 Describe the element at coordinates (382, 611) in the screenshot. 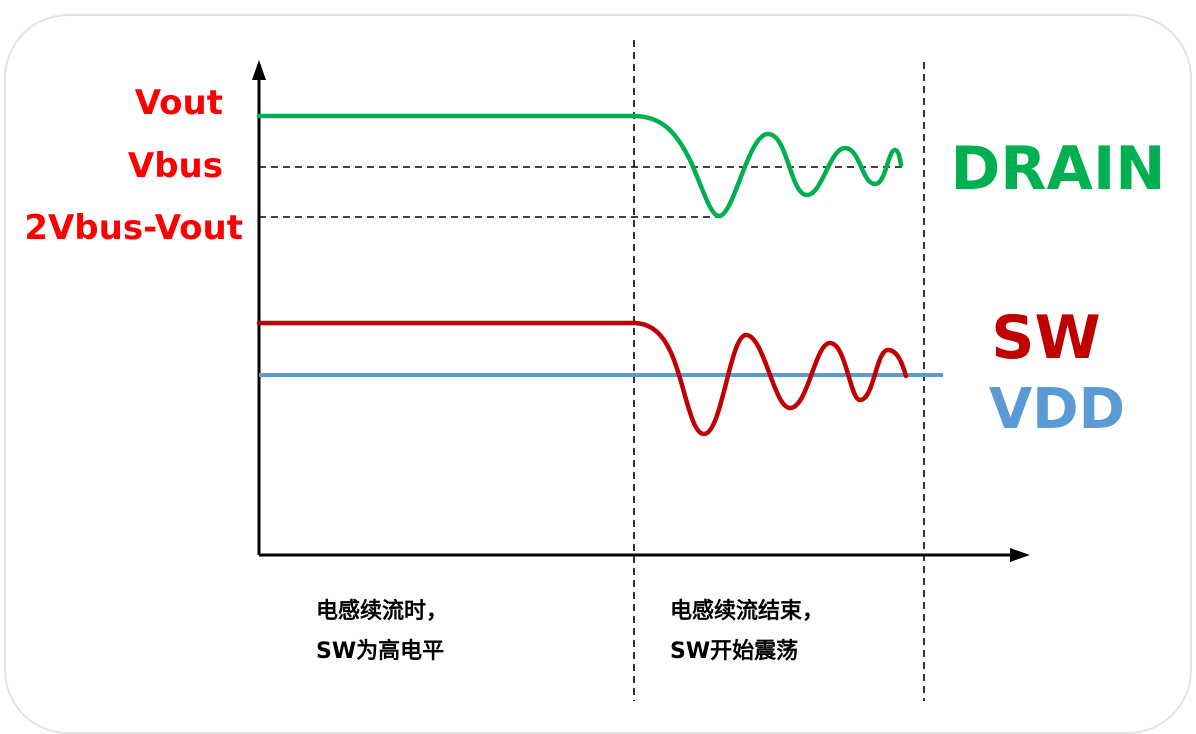

I see `phase-1-line-1: 电感续流时，` at that location.